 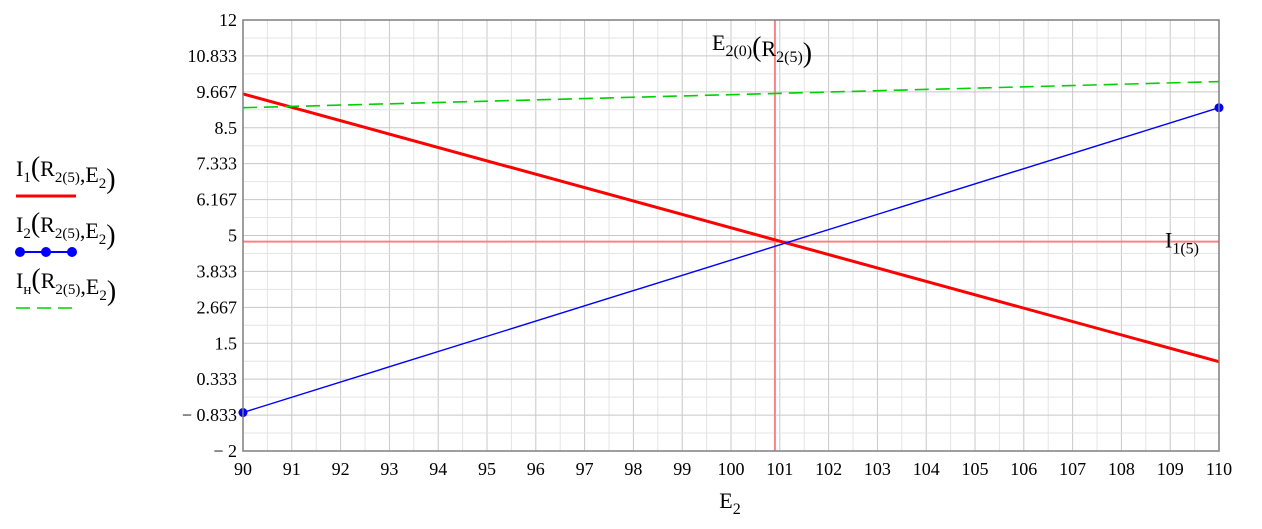 I want to click on x-axis-title: E2, so click(x=729, y=503).